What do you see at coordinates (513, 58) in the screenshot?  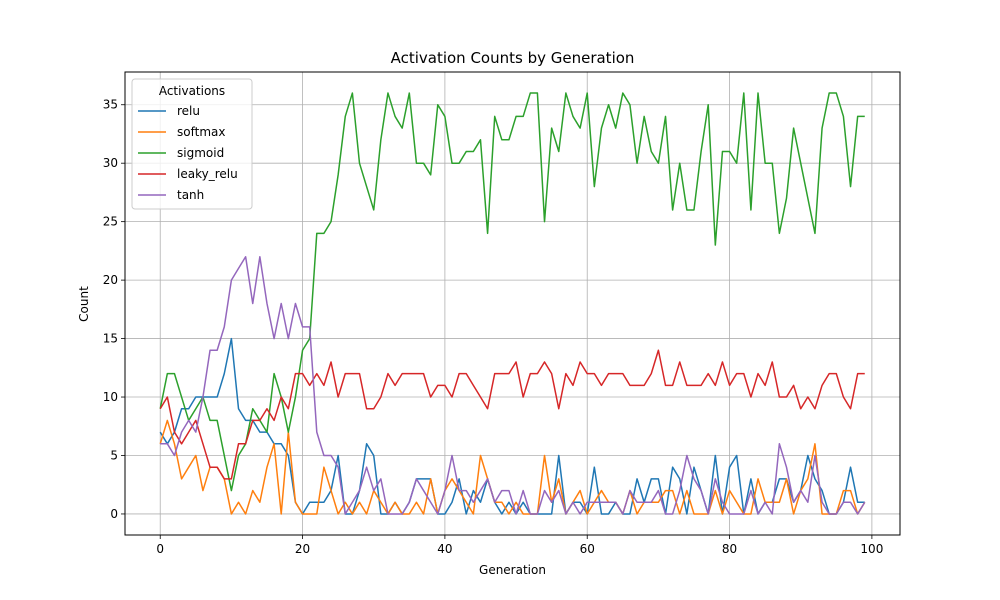 I see `chart-title: Activation Counts by Generation` at bounding box center [513, 58].